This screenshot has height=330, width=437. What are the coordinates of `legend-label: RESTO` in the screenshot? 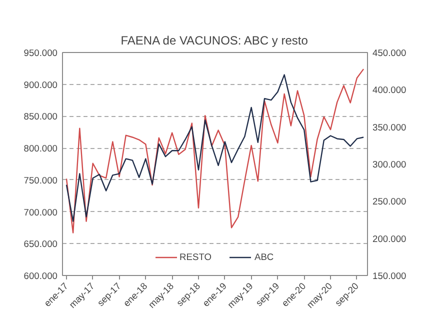 It's located at (196, 257).